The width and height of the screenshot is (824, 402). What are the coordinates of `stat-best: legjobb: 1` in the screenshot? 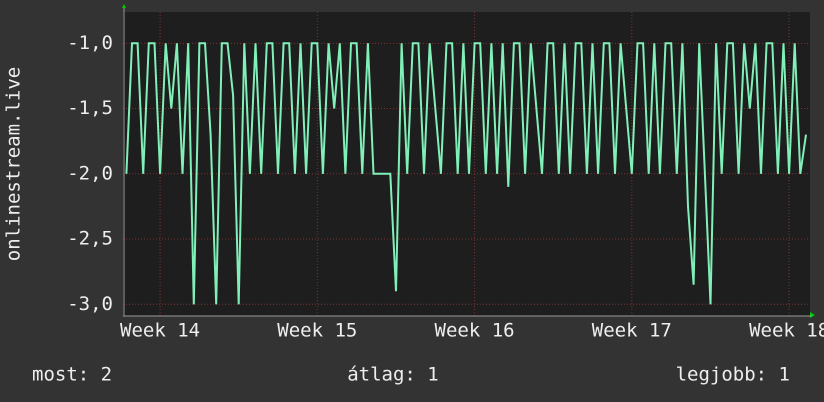 It's located at (733, 375).